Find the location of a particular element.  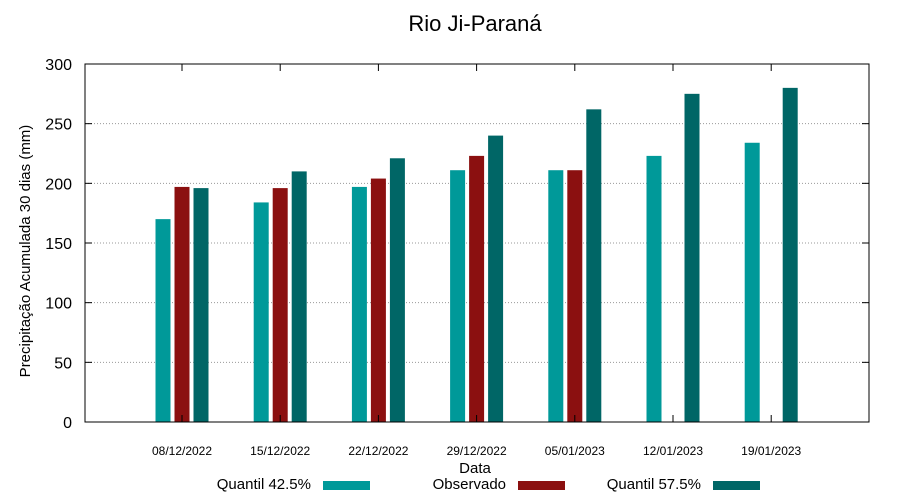

y-axis-label: Precipitação Acumulada 30 dias (mm) is located at coordinates (25, 251).